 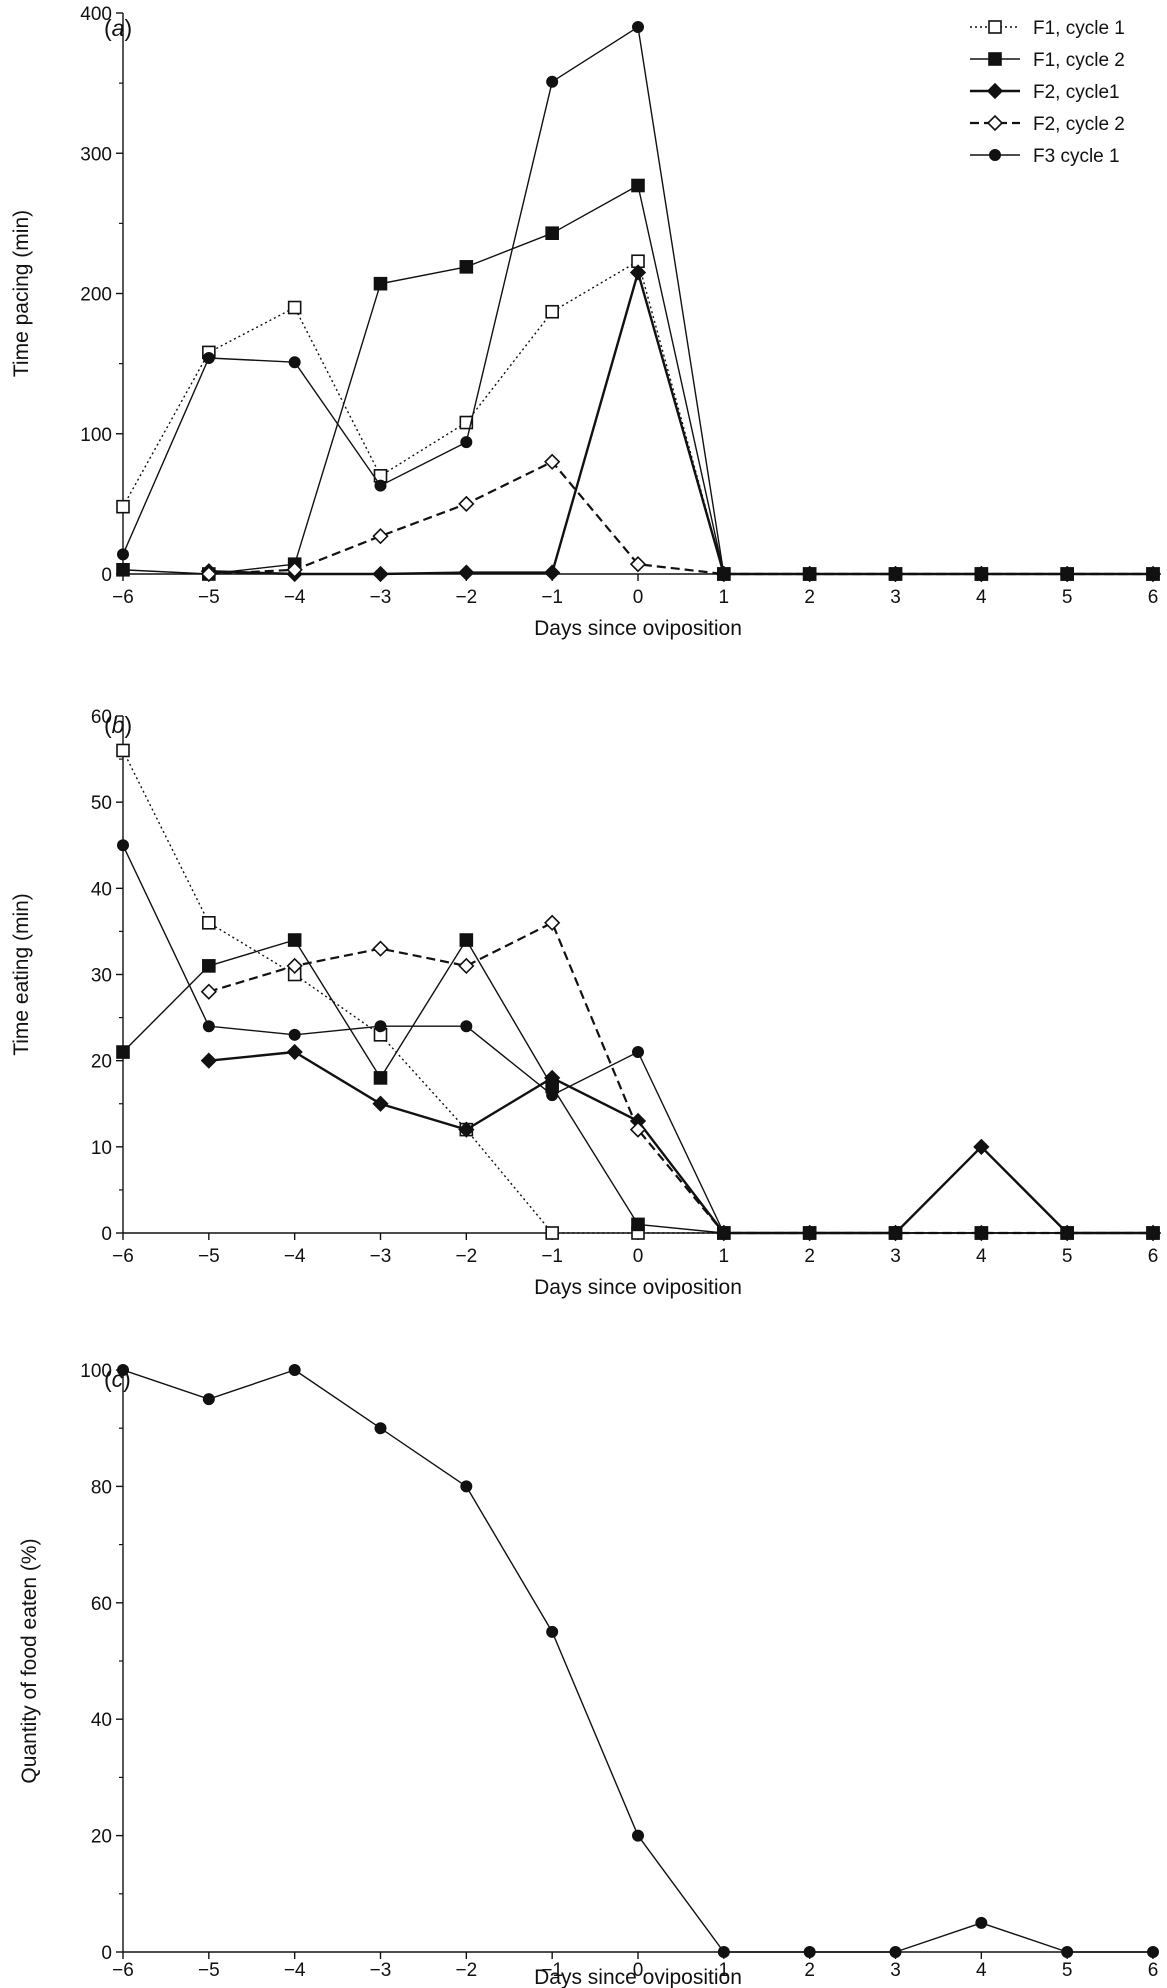 I want to click on panel-label: (a), so click(x=118, y=28).